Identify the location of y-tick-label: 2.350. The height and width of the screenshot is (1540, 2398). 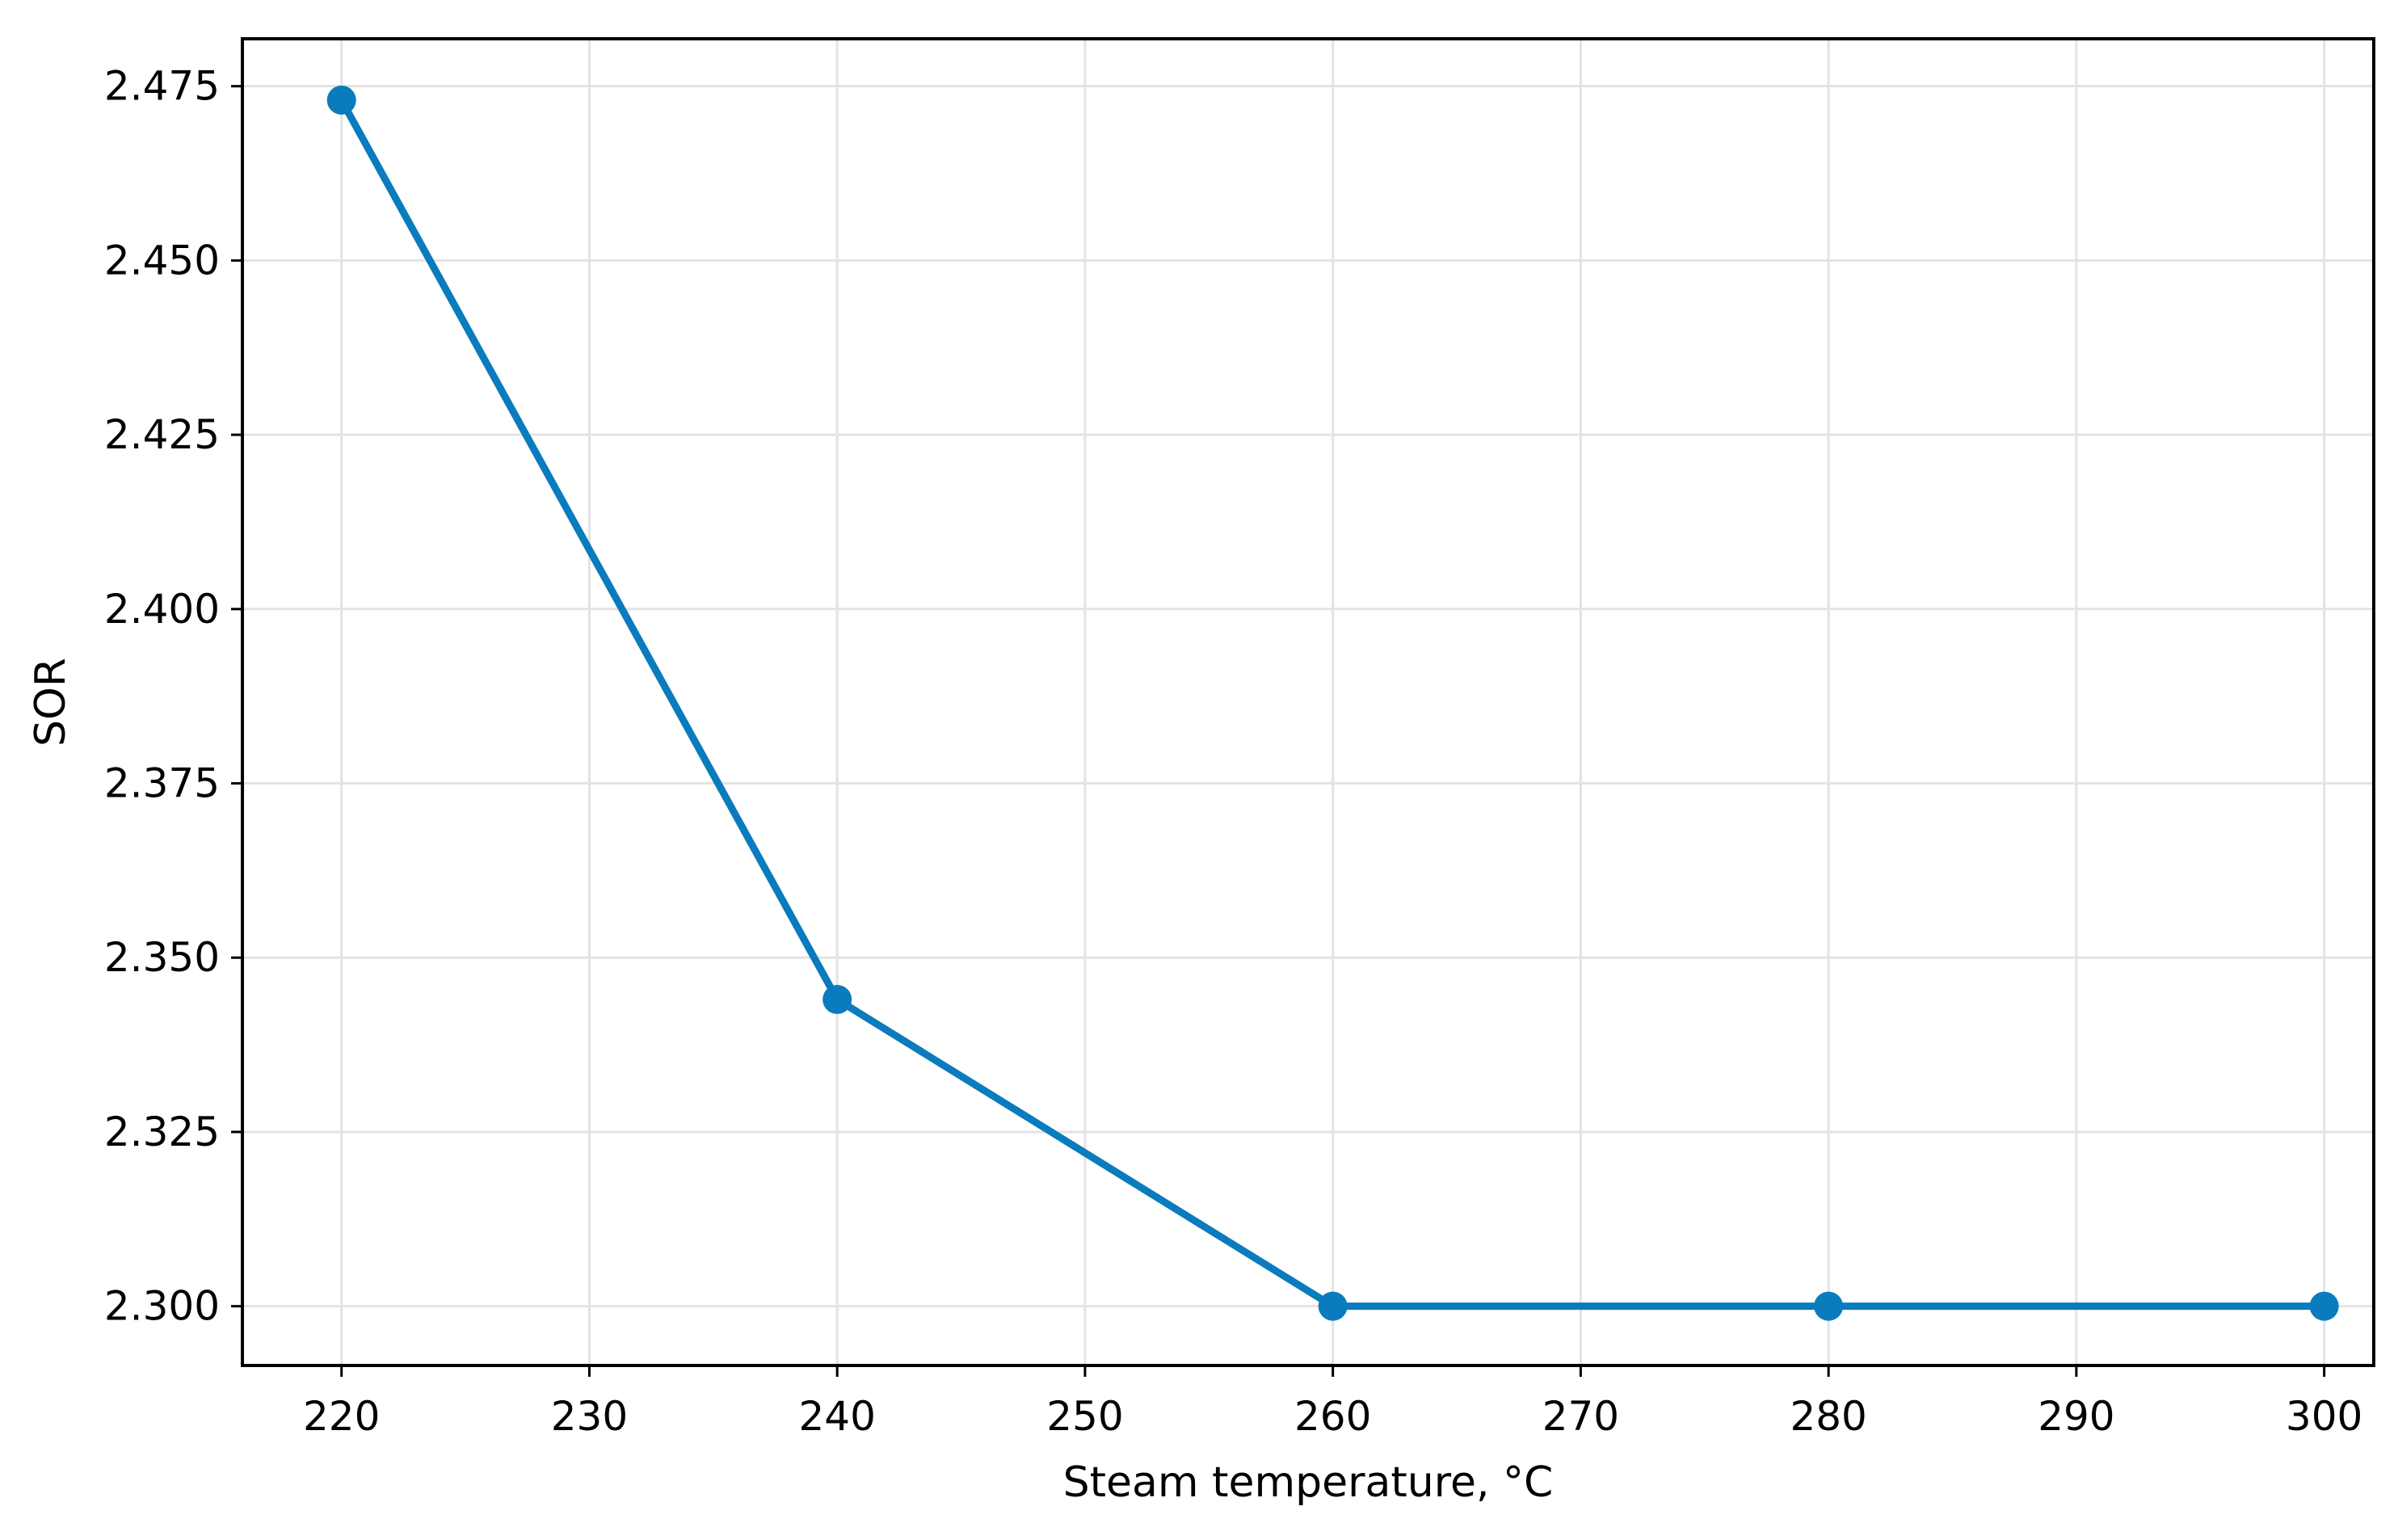
(162, 957).